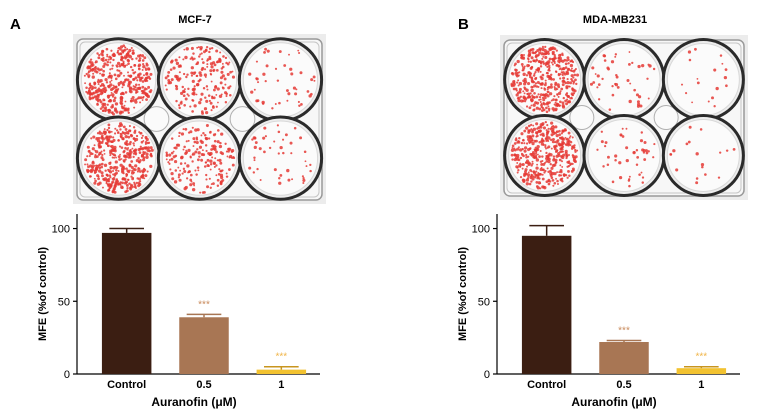  What do you see at coordinates (195, 20) in the screenshot?
I see `photo-title-mcf7: MCF-7` at bounding box center [195, 20].